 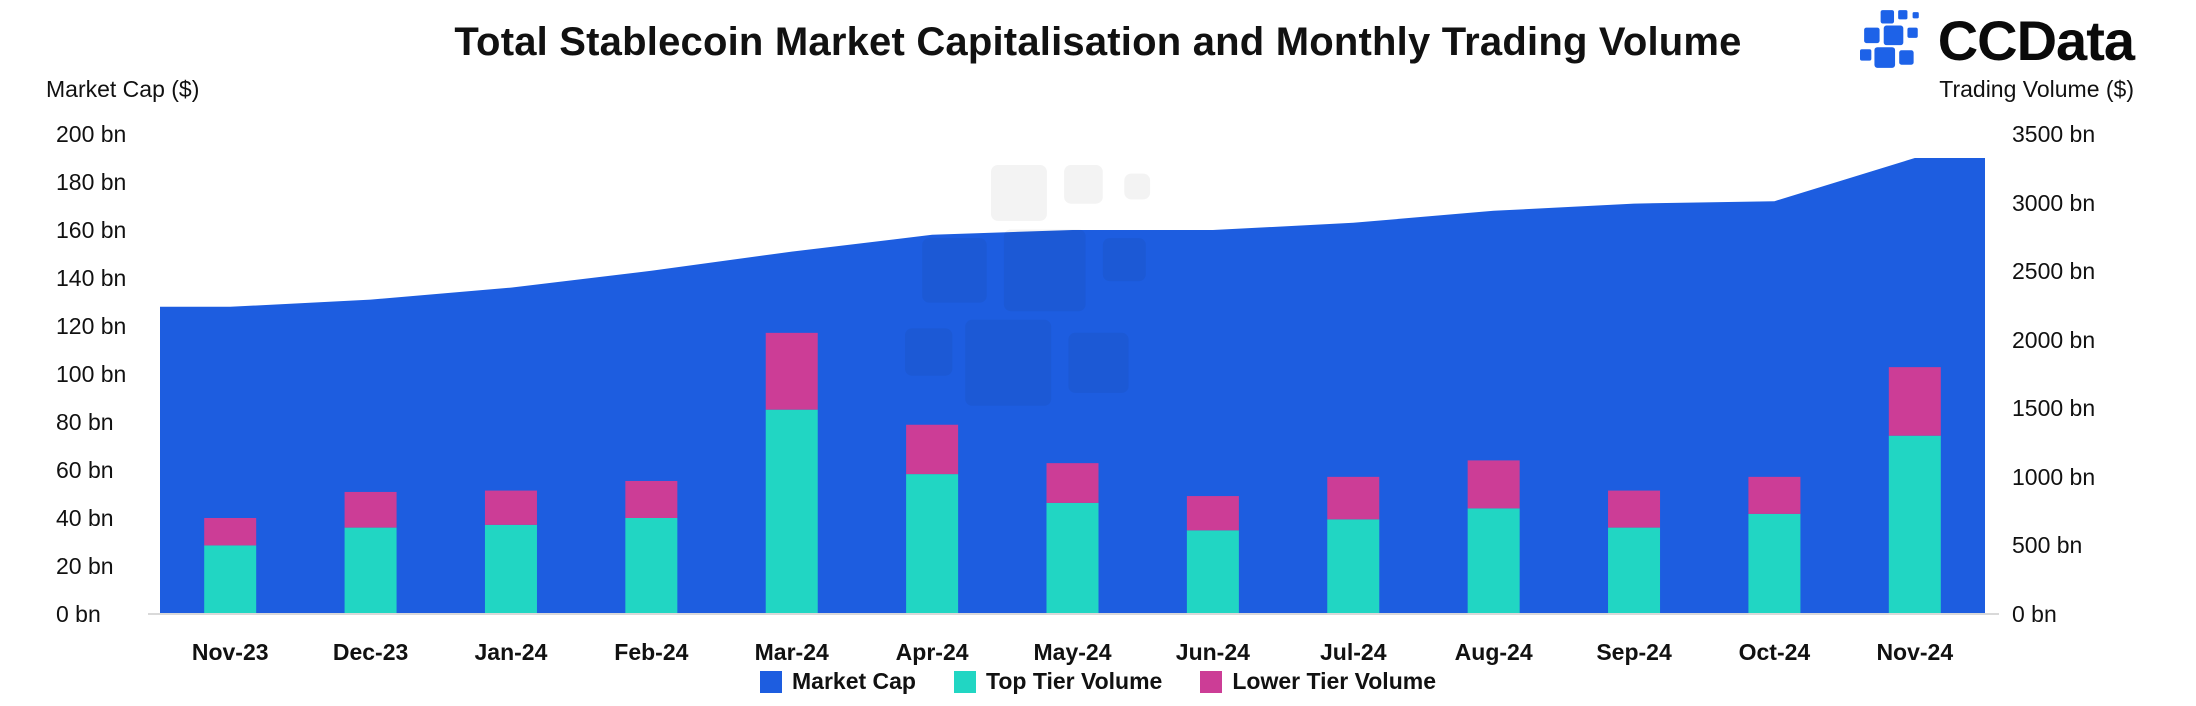 I want to click on legend-label: Market Cap, so click(x=854, y=681).